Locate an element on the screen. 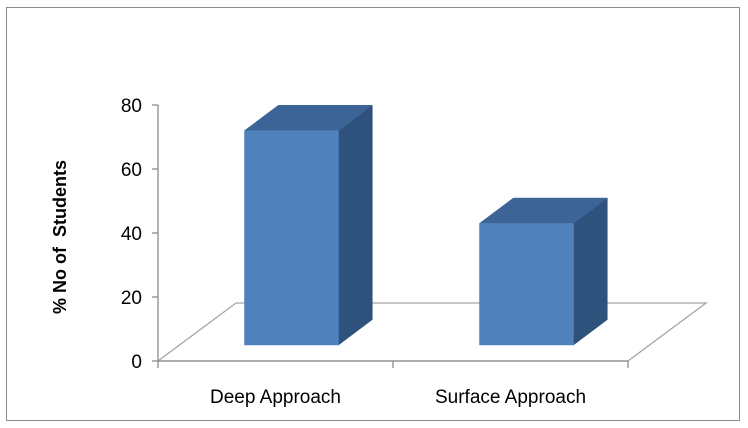  bar-surface-approach is located at coordinates (543, 271).